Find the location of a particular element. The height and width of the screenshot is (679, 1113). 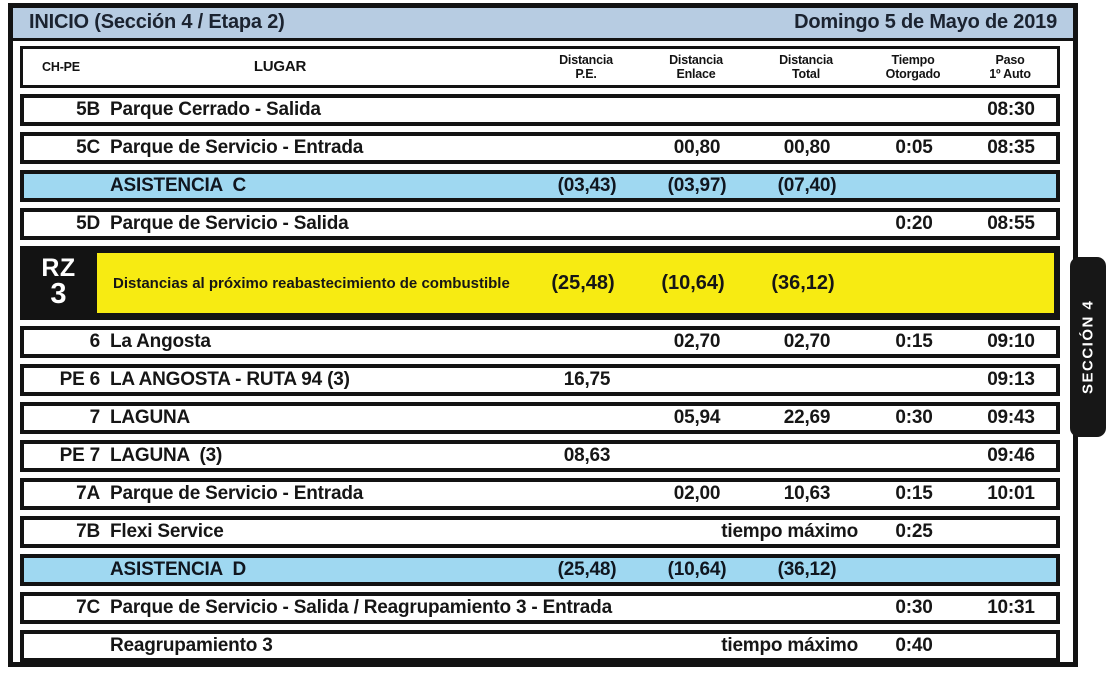

cell-first-car-time: 09:10 is located at coordinates (1011, 341).